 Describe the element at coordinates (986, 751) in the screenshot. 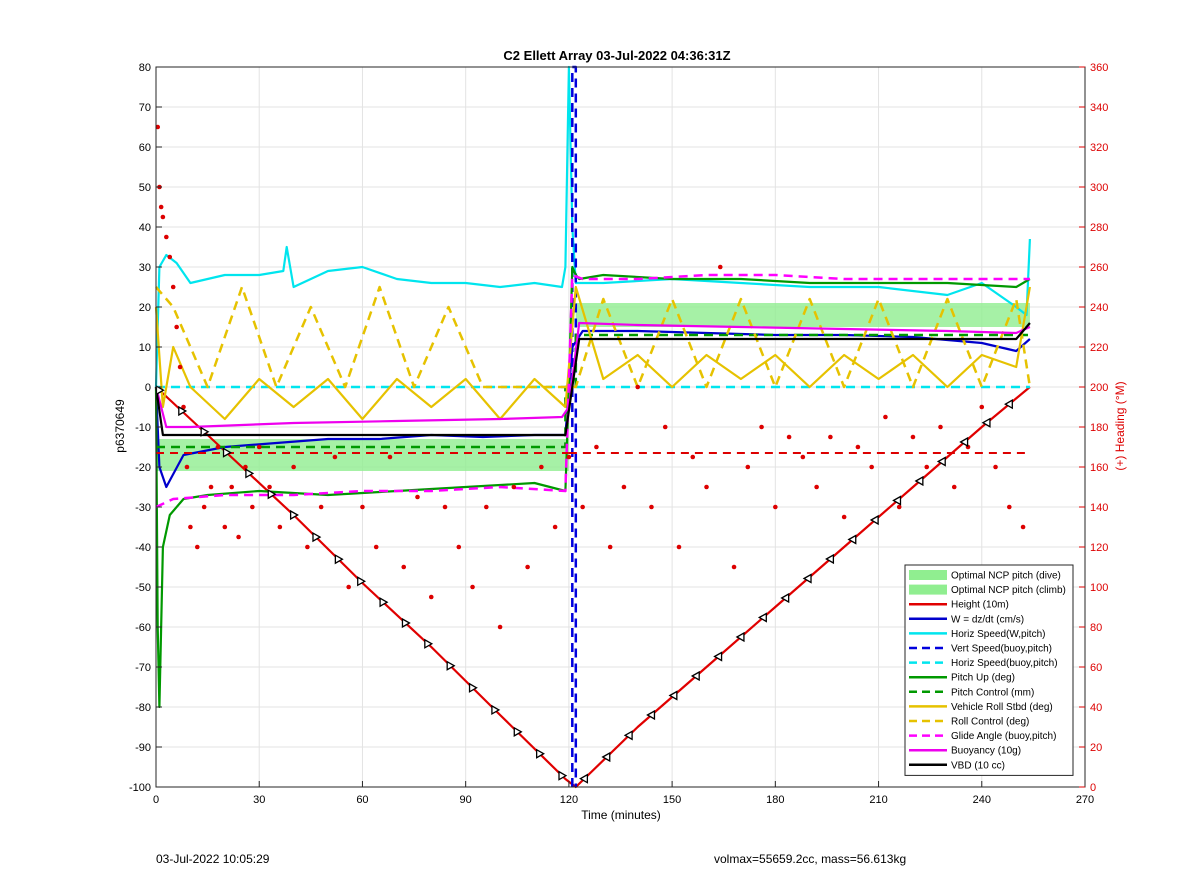

I see `legend-label: Buoyancy (10g)` at that location.